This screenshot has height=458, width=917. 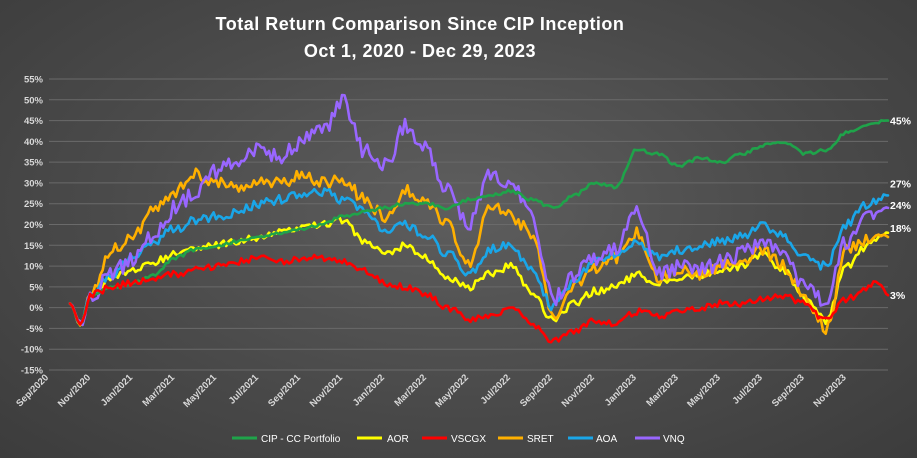 What do you see at coordinates (398, 439) in the screenshot?
I see `legend-label-aor: AOR` at bounding box center [398, 439].